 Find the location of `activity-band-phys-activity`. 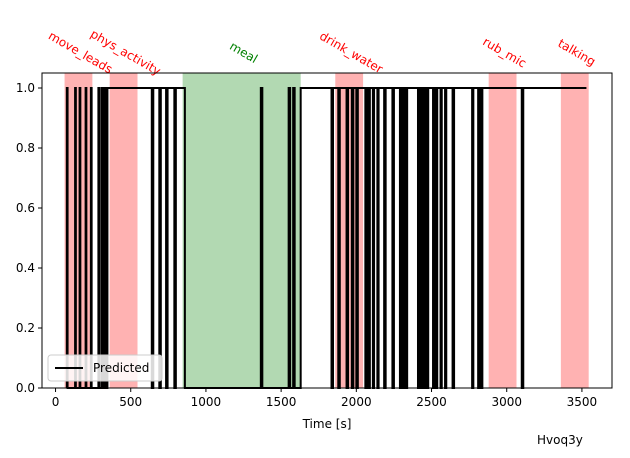

activity-band-phys-activity is located at coordinates (123, 230).